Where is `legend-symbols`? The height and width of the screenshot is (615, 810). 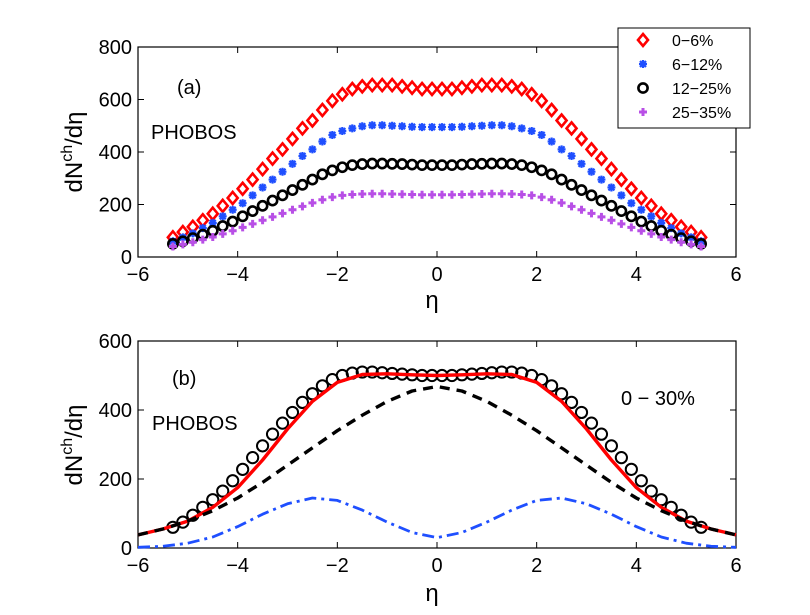
legend-symbols is located at coordinates (643, 73).